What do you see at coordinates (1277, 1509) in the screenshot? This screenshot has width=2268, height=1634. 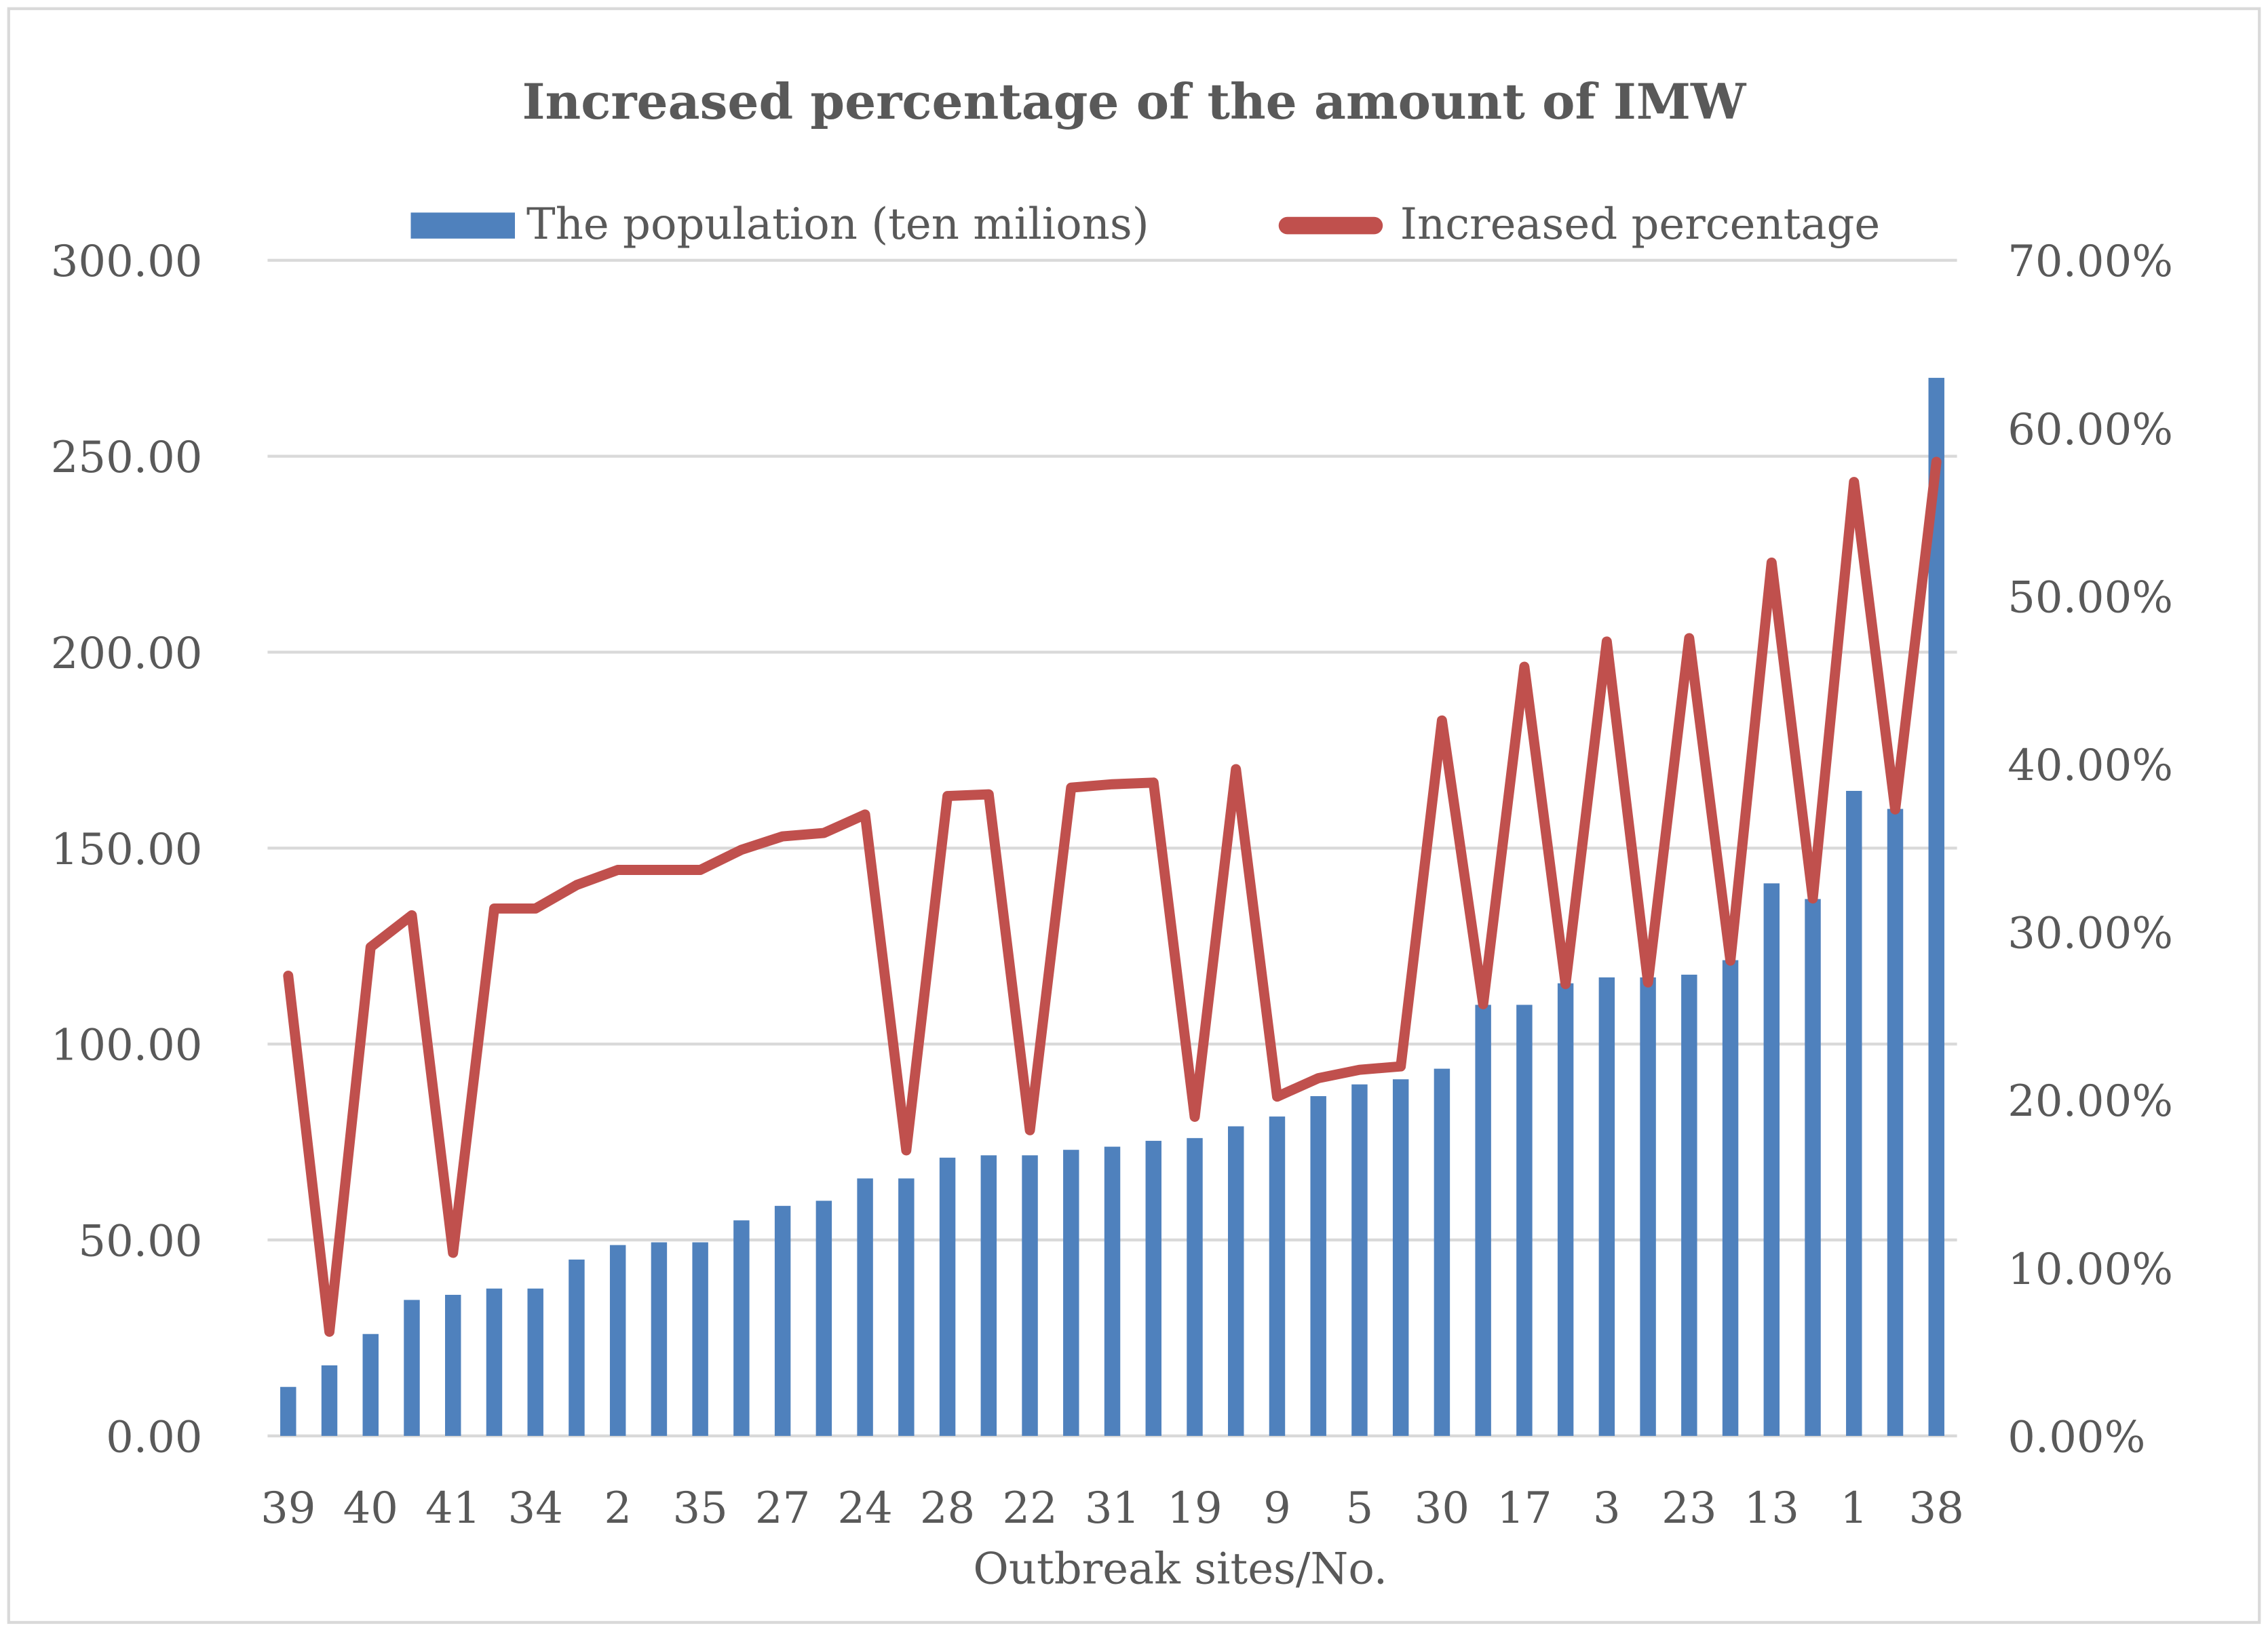 I see `x-tick-label: 9` at bounding box center [1277, 1509].